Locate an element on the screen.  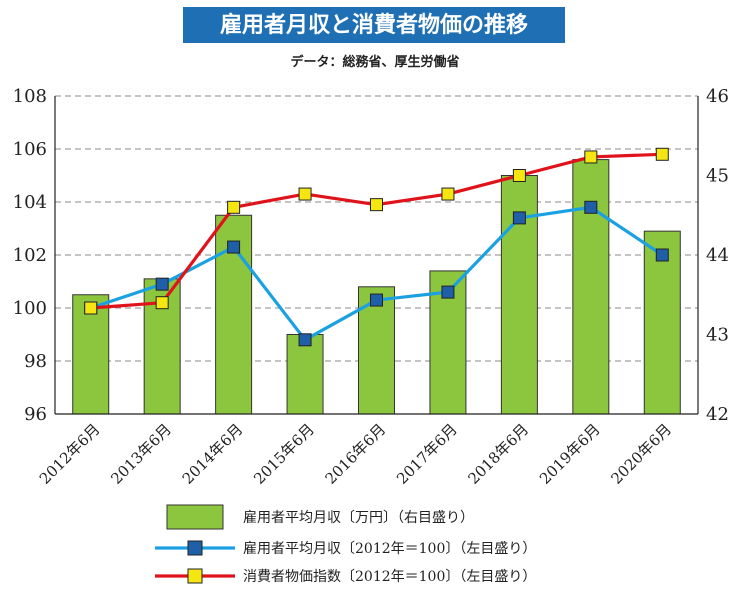
x-tick-label: 2018年6月 is located at coordinates (499, 454).